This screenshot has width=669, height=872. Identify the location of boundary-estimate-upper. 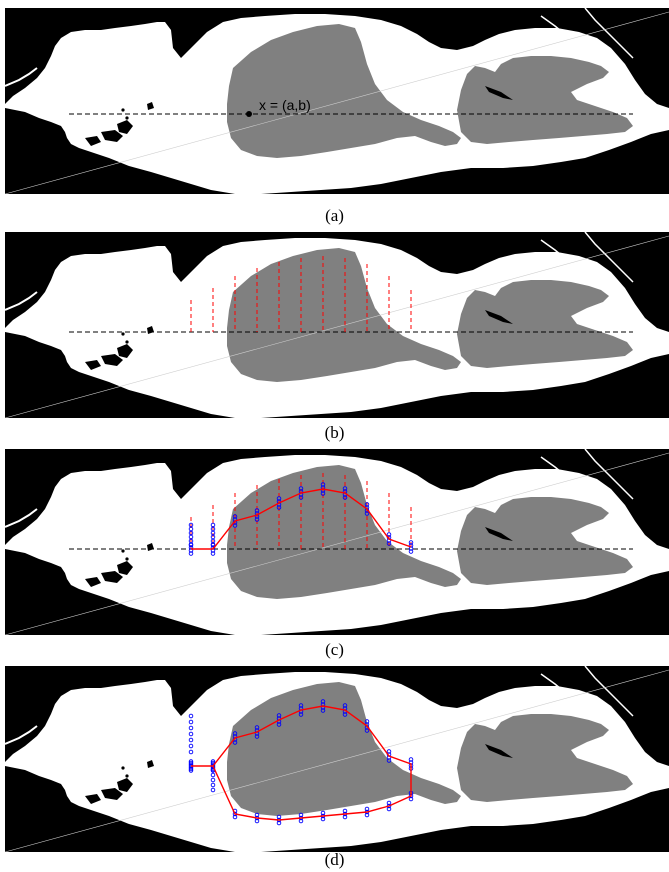
(301, 519).